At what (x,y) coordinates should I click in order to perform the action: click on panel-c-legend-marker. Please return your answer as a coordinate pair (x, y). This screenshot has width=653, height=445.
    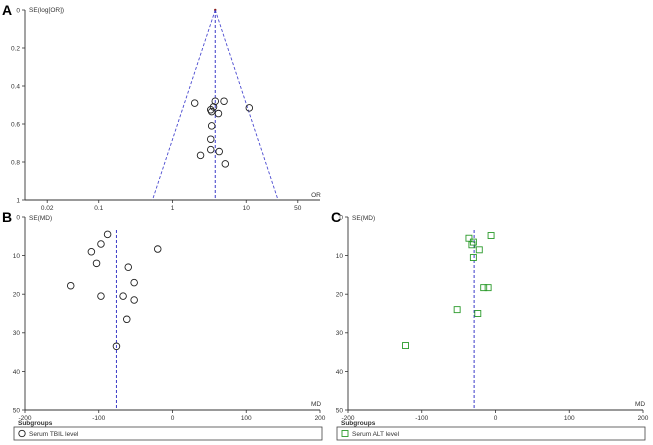
    Looking at the image, I should click on (345, 433).